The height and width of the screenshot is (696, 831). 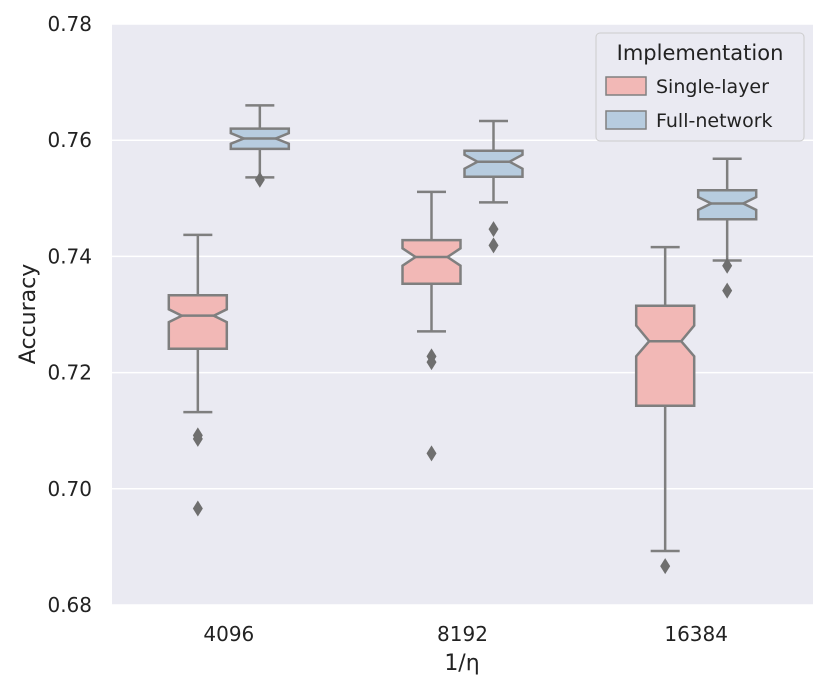 What do you see at coordinates (69, 605) in the screenshot?
I see `y-tick-label-0.68: 0.68` at bounding box center [69, 605].